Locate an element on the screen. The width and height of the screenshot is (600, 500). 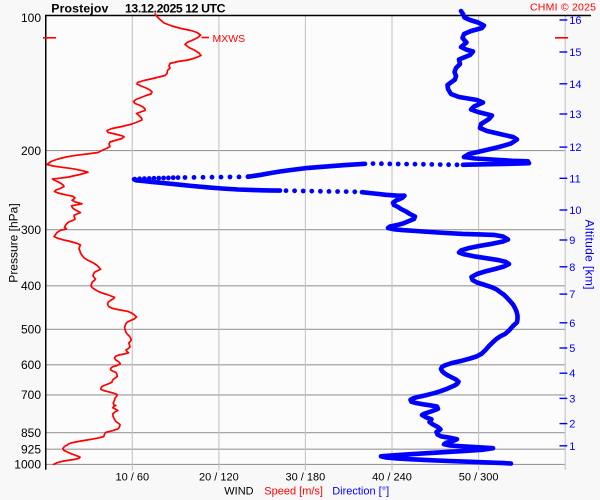
svg-text: 1000 is located at coordinates (27, 465).